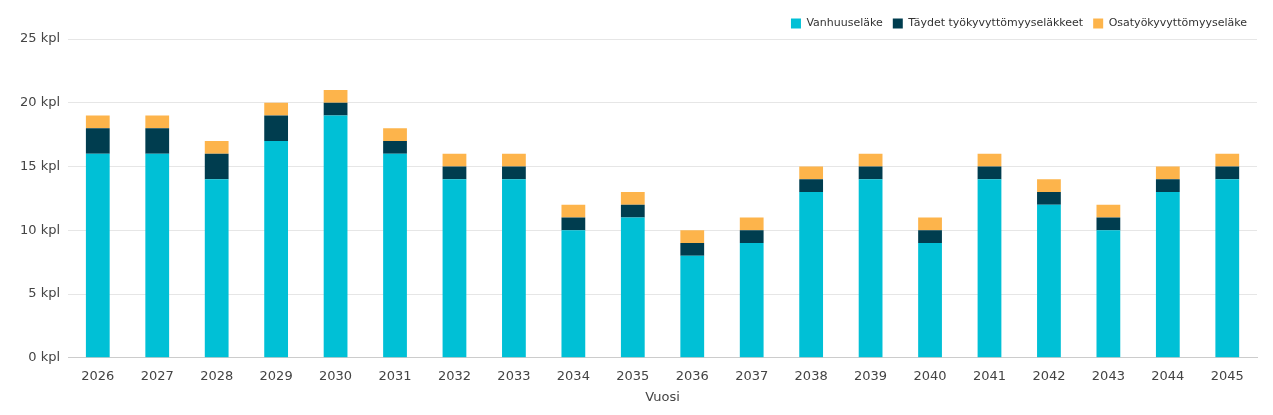 Image resolution: width=1273 pixels, height=415 pixels. I want to click on y-tick-label: 20 kpl, so click(40, 102).